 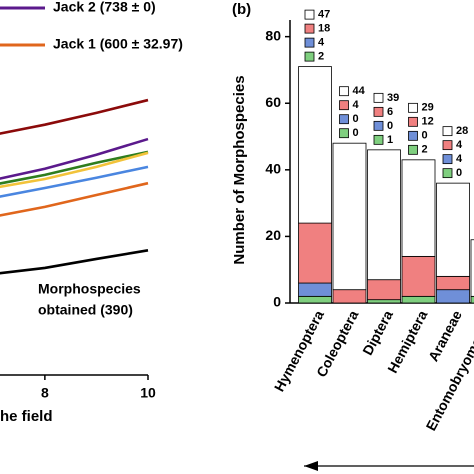 I want to click on value-label: 28, so click(x=462, y=131).